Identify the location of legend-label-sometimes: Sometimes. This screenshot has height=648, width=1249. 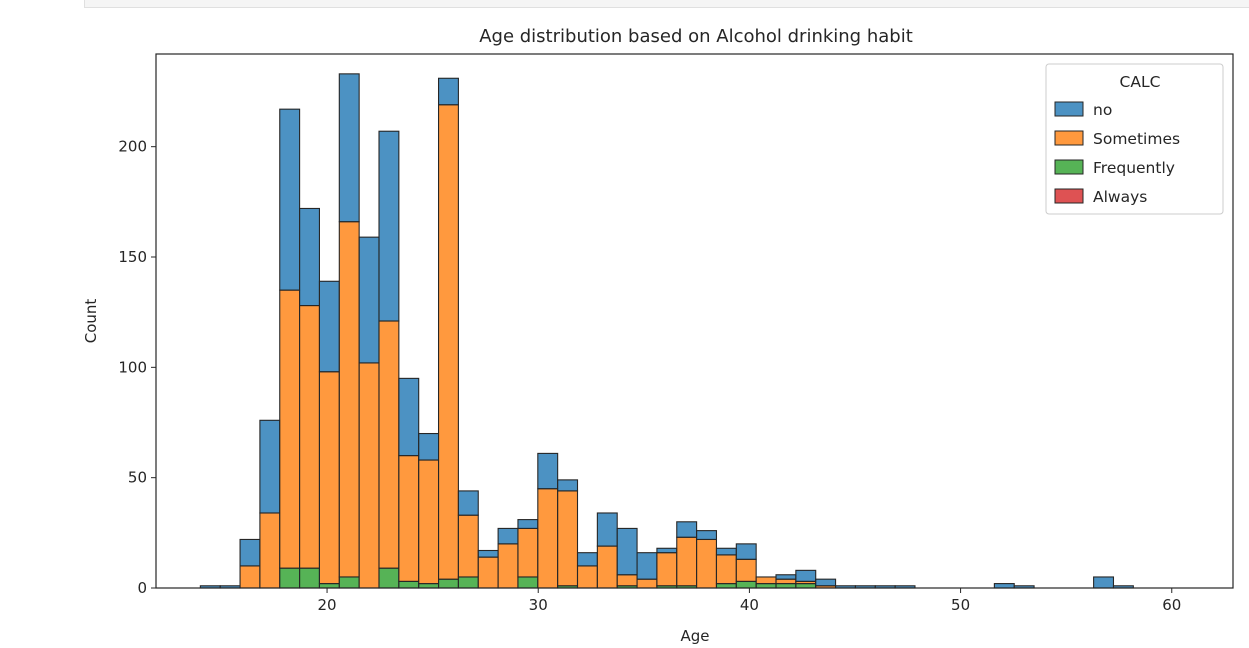
(1136, 139).